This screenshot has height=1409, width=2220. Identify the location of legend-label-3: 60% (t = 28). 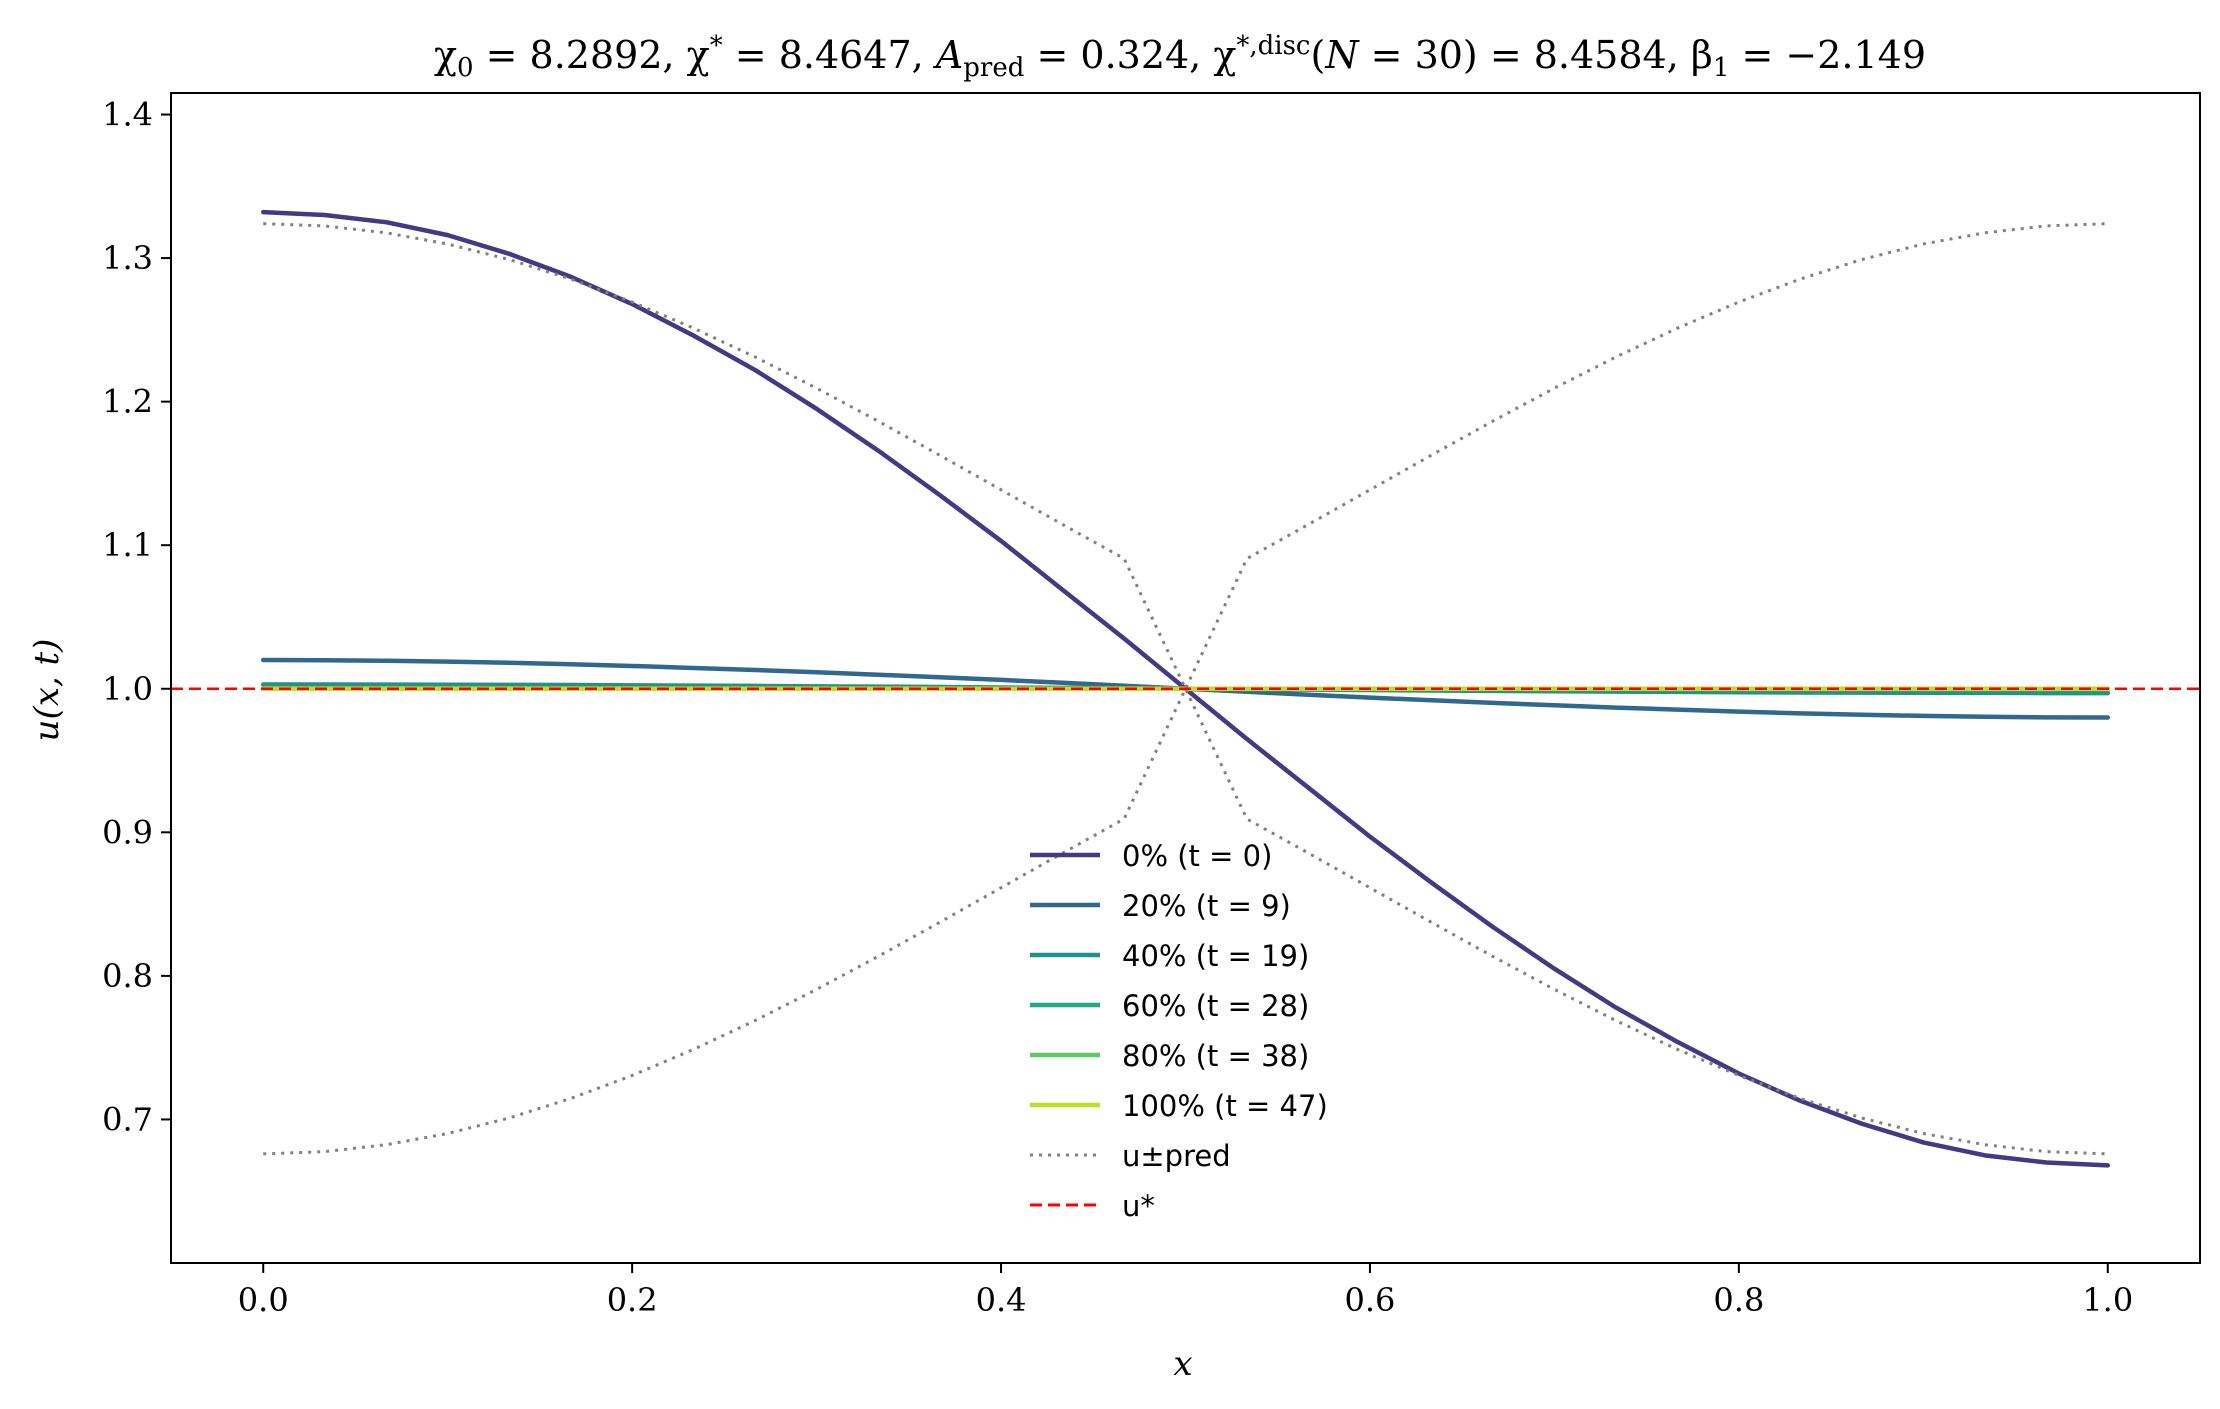
(1215, 1006).